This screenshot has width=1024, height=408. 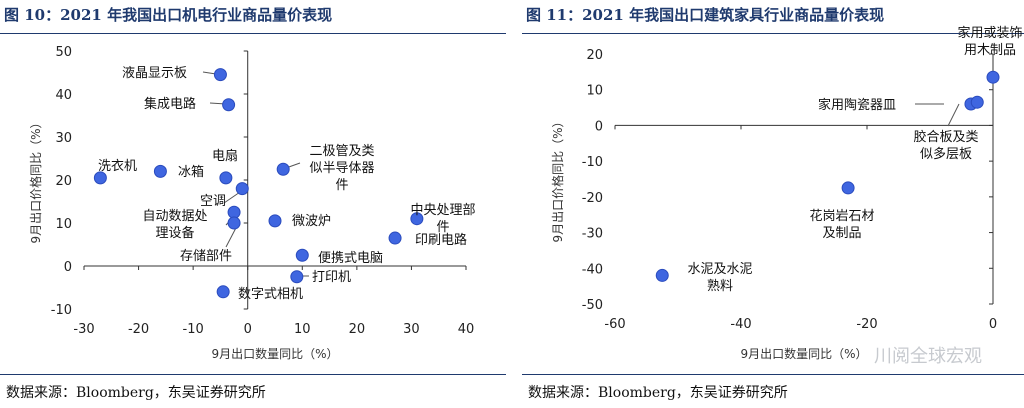 What do you see at coordinates (174, 216) in the screenshot?
I see `point-label: 自动数据处` at bounding box center [174, 216].